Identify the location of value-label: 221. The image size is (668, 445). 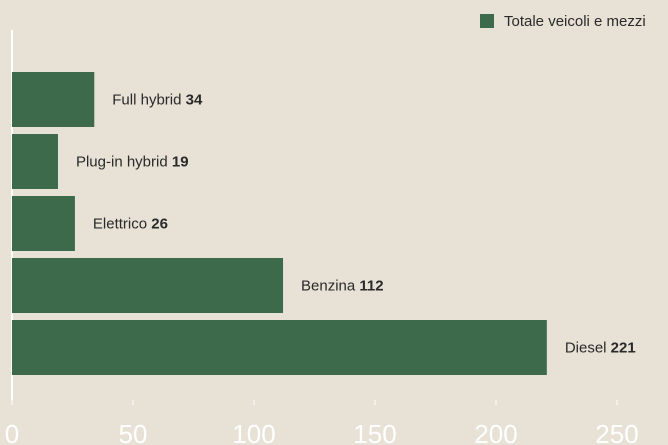
(623, 347).